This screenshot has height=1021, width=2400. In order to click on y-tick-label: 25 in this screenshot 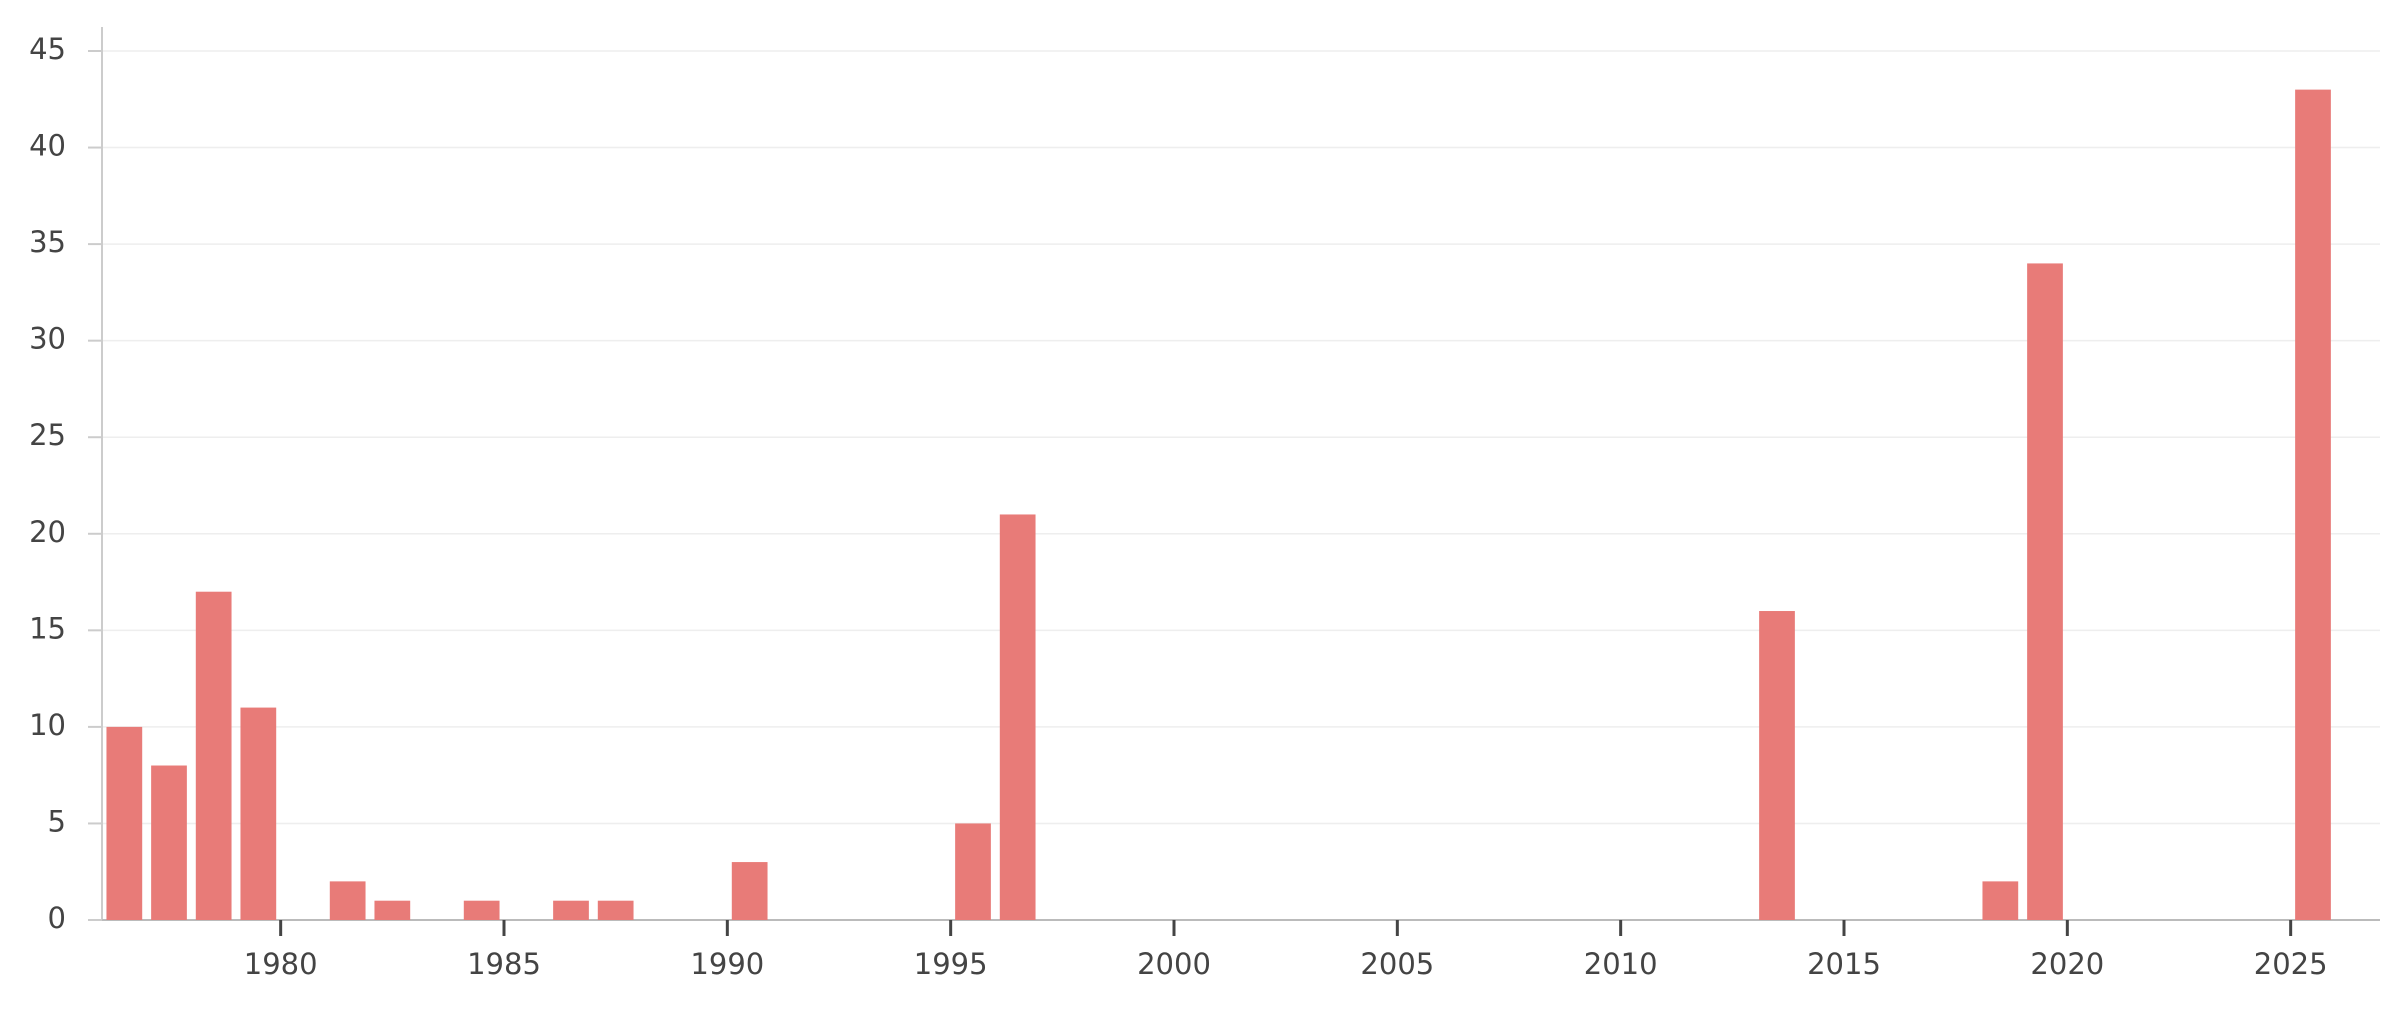, I will do `click(47, 435)`.